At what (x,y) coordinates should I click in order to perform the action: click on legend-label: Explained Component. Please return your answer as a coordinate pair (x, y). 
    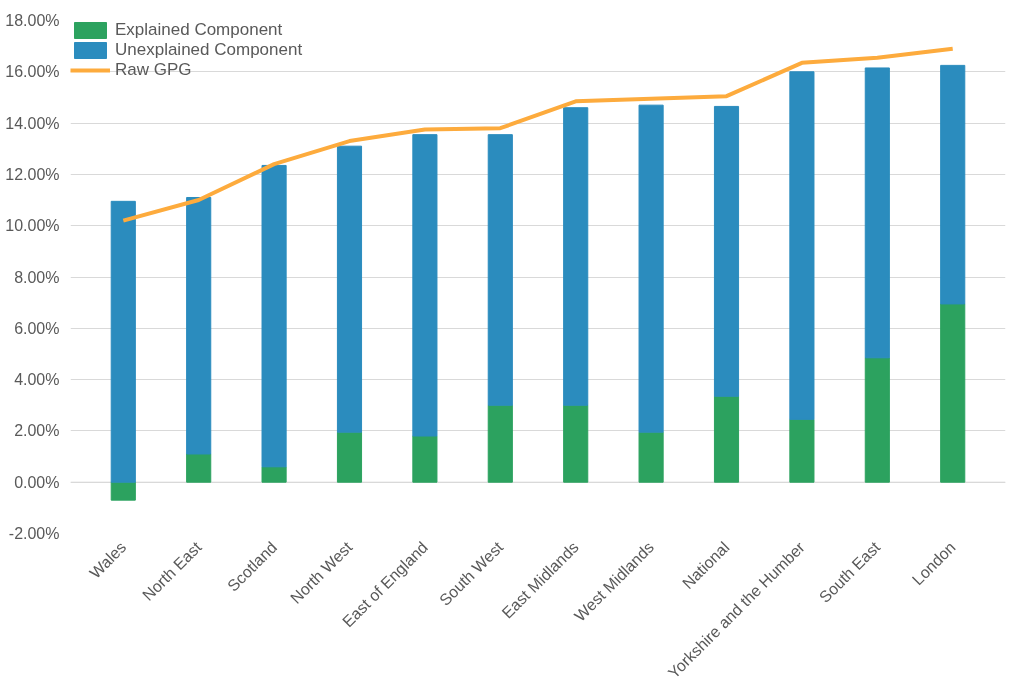
    Looking at the image, I should click on (199, 30).